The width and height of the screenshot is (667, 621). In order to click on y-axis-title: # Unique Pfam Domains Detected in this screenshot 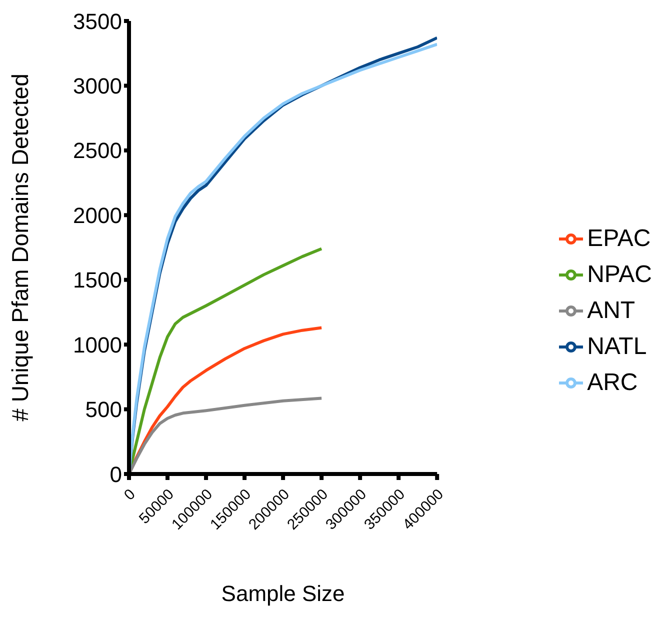, I will do `click(20, 248)`.